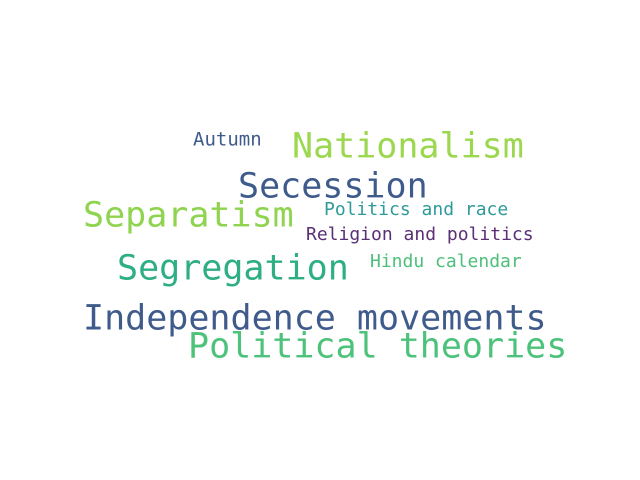 This screenshot has width=640, height=480. I want to click on word-segregation: Segregation, so click(233, 268).